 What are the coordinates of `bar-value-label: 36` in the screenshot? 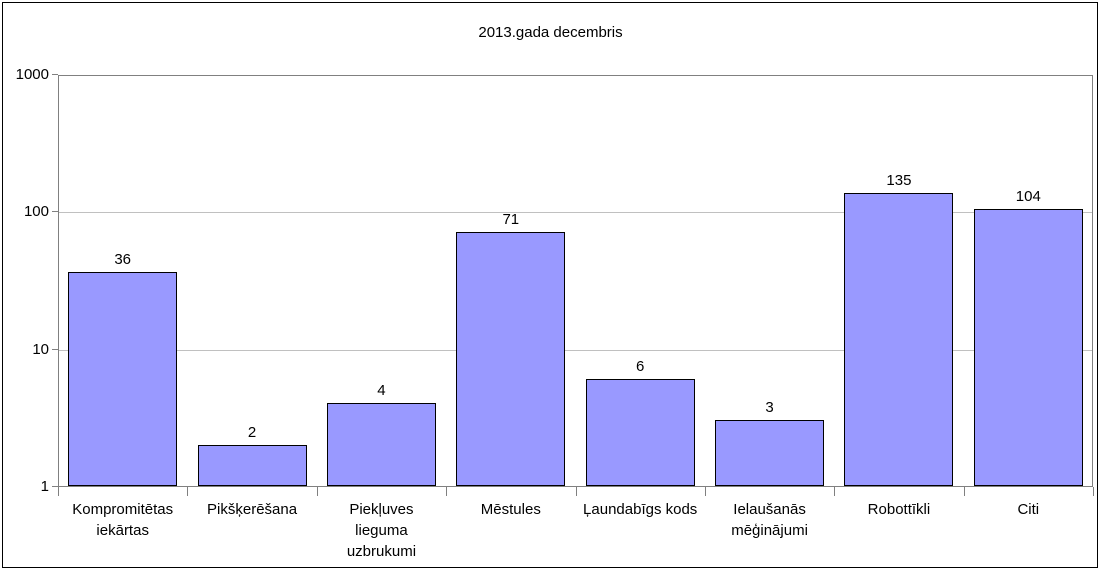 It's located at (123, 259).